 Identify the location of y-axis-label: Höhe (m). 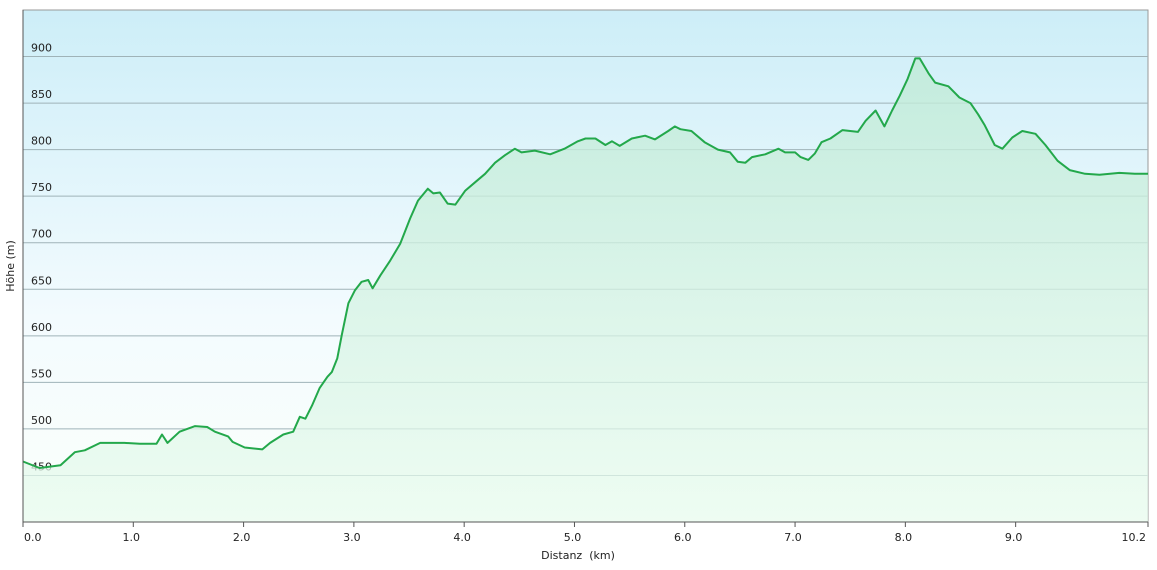
(10, 266).